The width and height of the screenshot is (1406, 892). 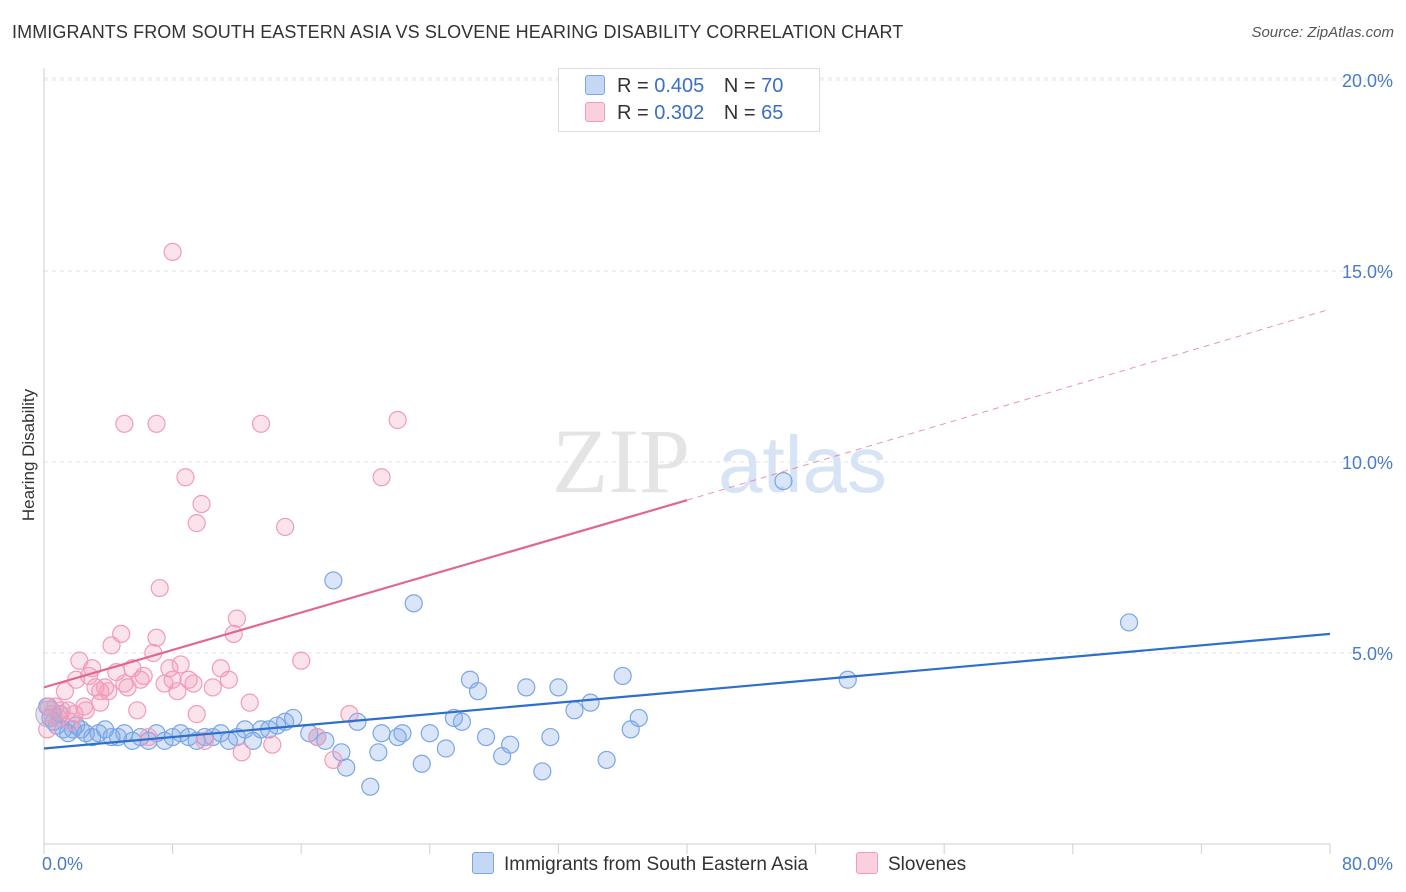 I want to click on series-legend-immigrants: Immigrants from South Eastern Asia, so click(x=640, y=864).